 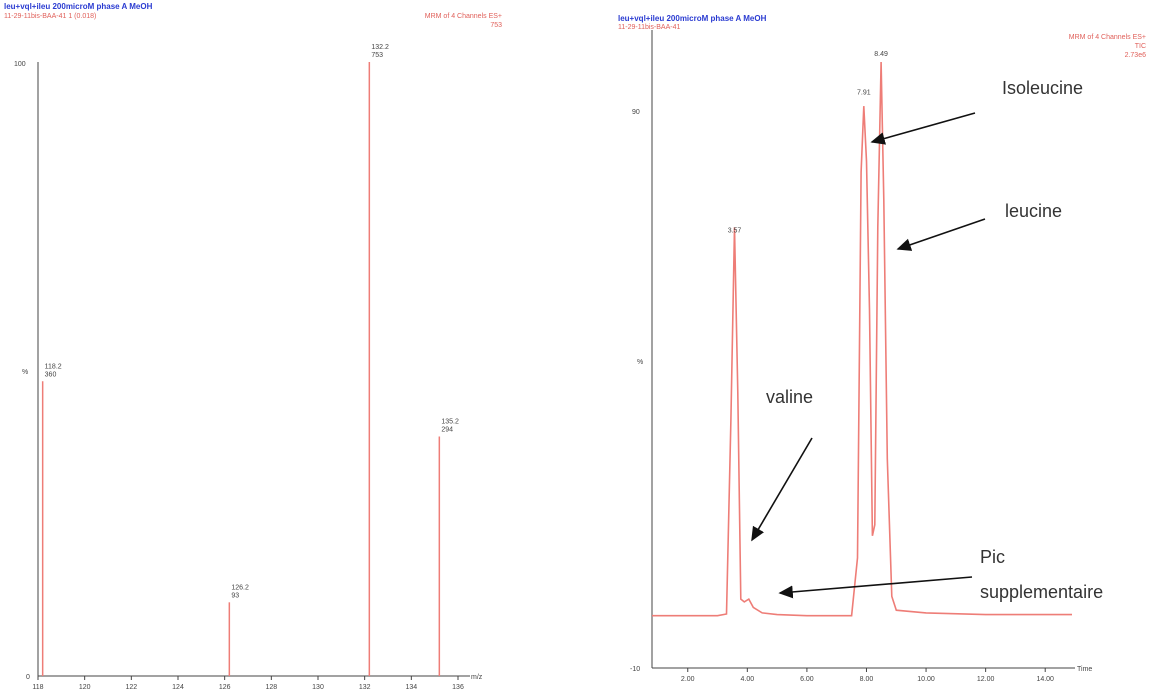 I want to click on spectrum-ytick-100: 100, so click(x=20, y=64).